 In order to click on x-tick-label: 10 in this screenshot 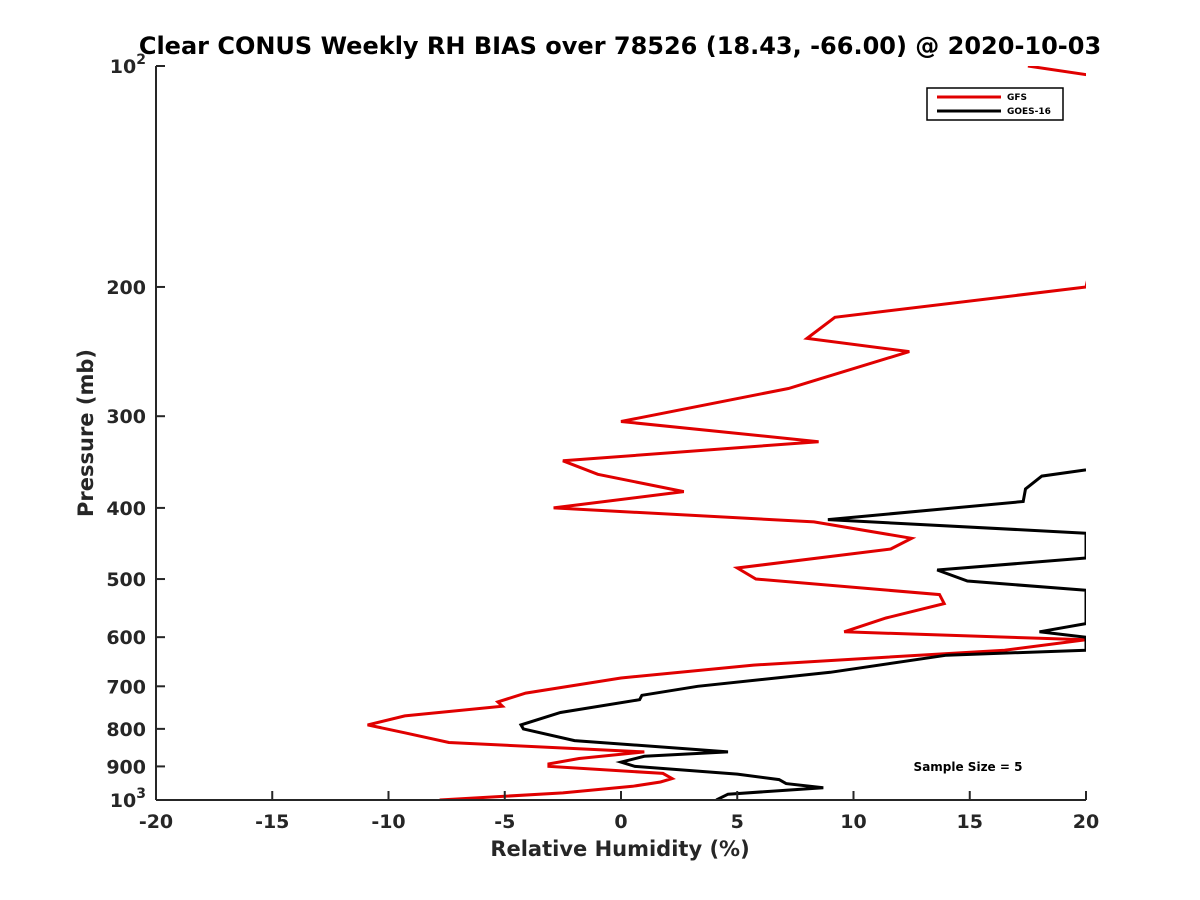, I will do `click(853, 822)`.